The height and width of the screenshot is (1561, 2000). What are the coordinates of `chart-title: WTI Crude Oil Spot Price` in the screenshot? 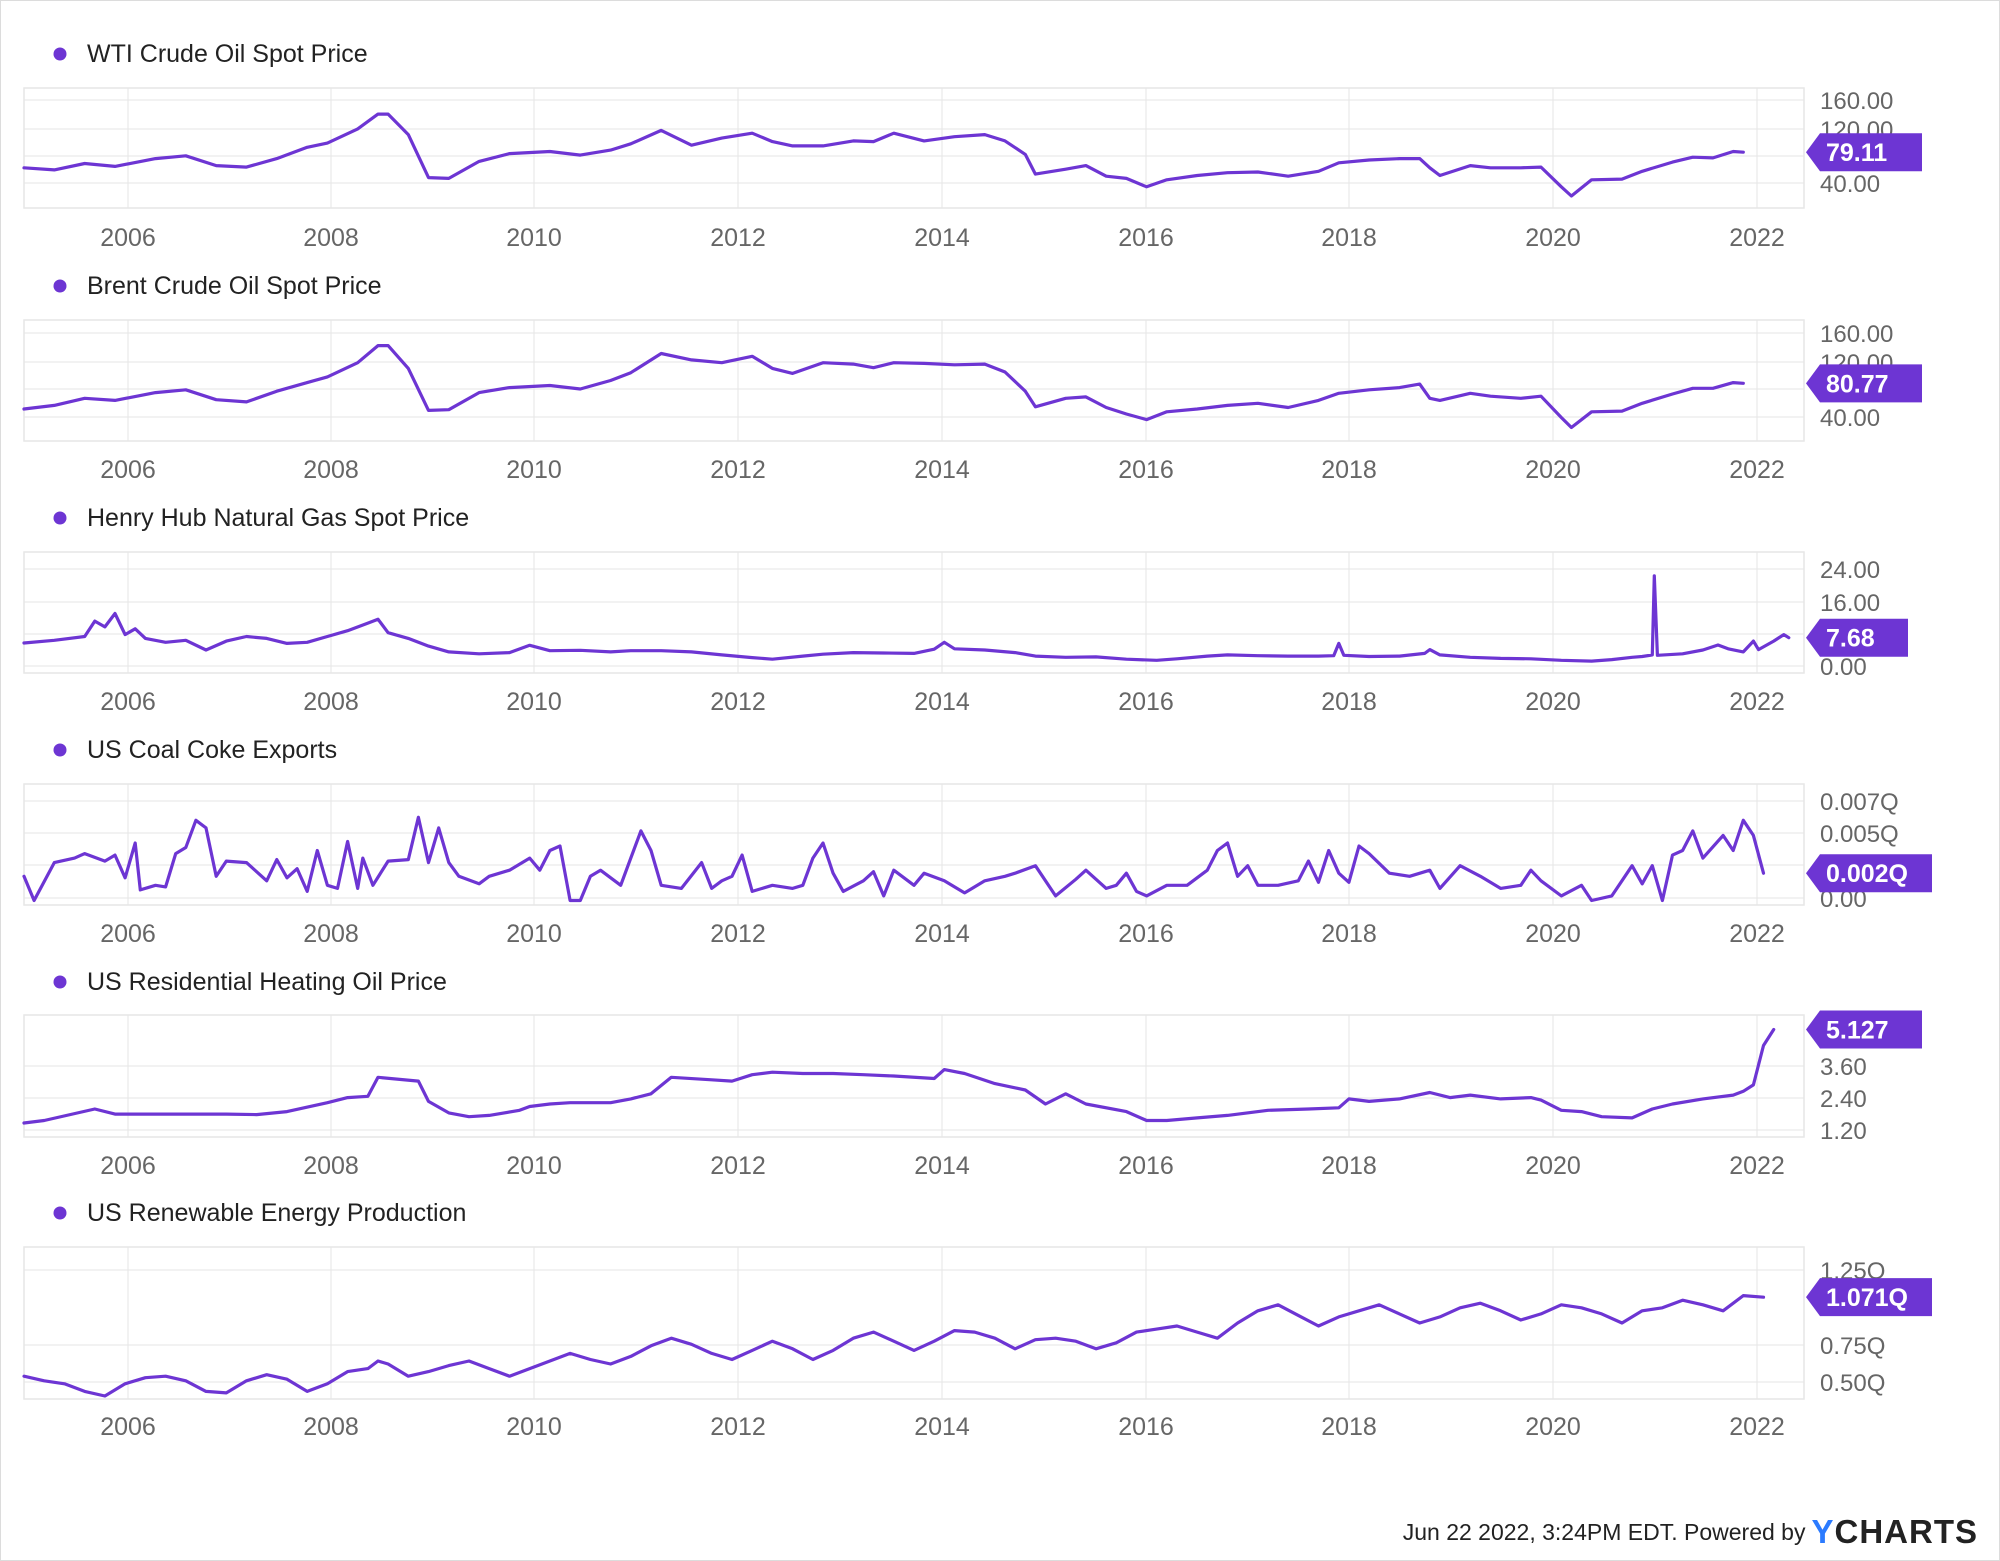 It's located at (227, 54).